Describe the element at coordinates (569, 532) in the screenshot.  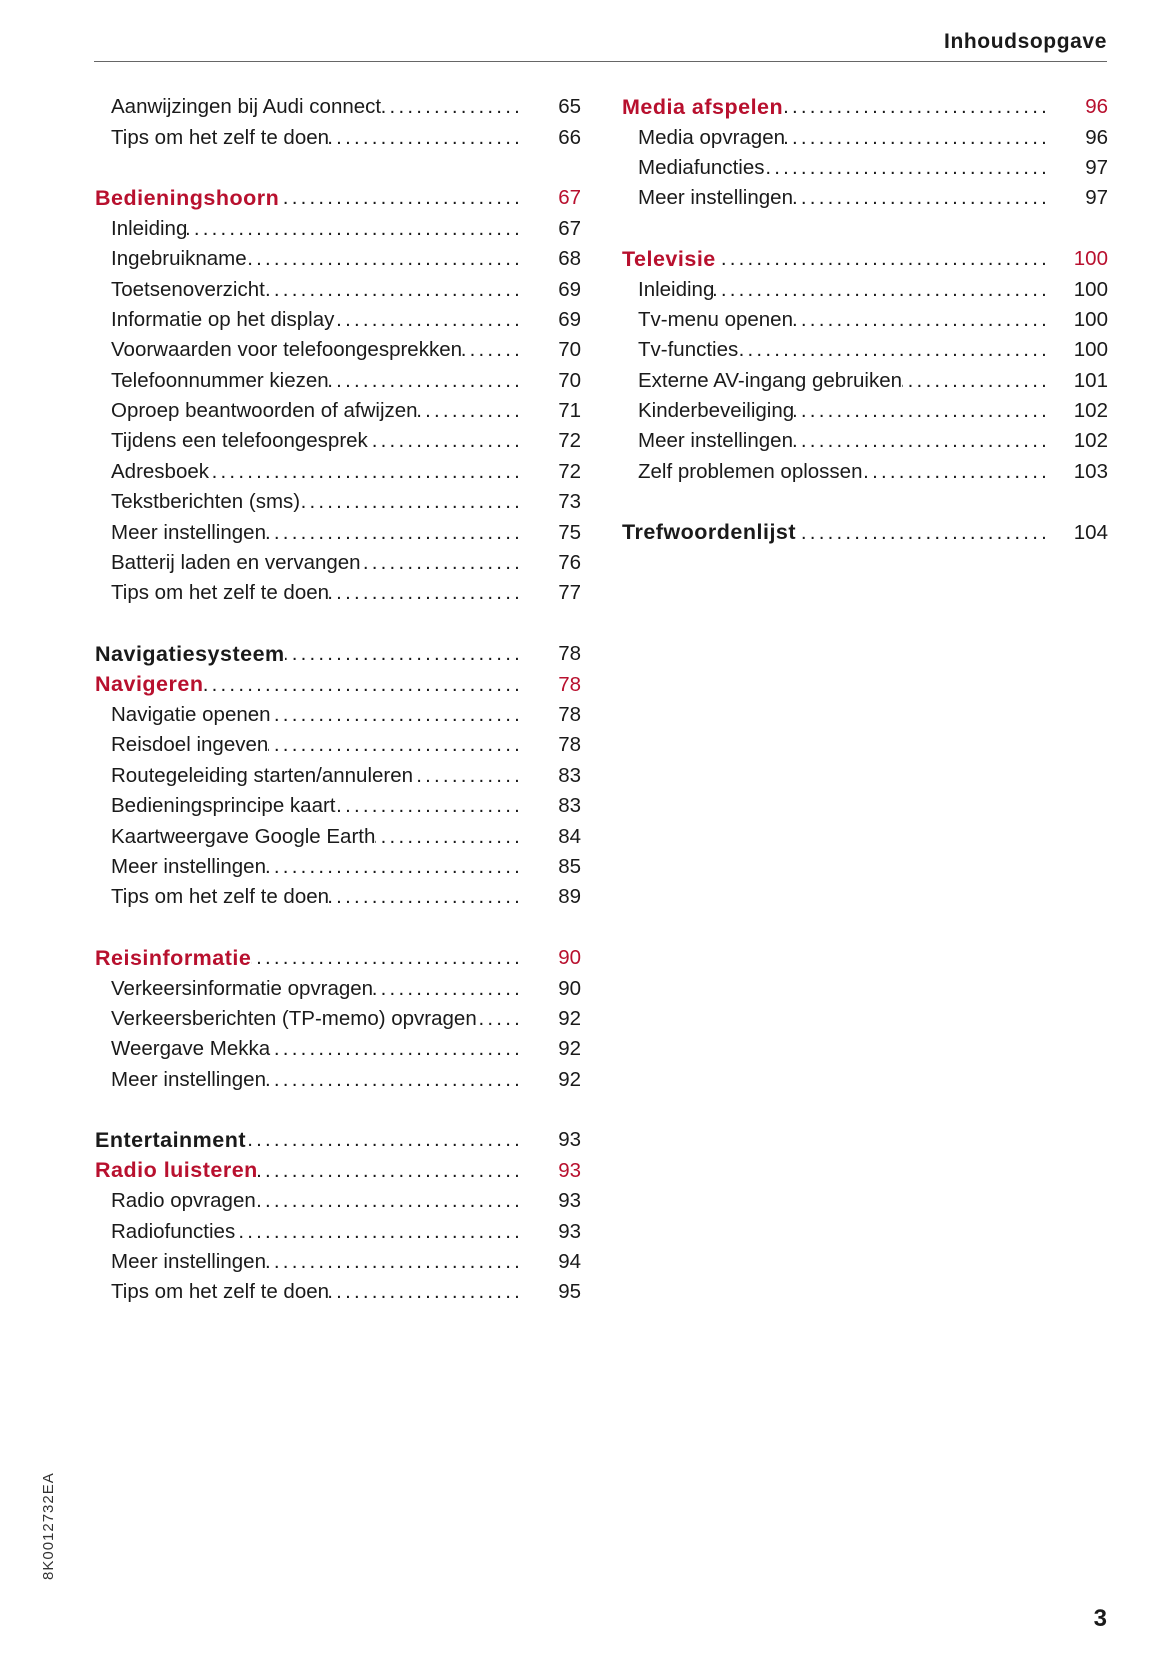
I see `toc-page-number: 75` at that location.